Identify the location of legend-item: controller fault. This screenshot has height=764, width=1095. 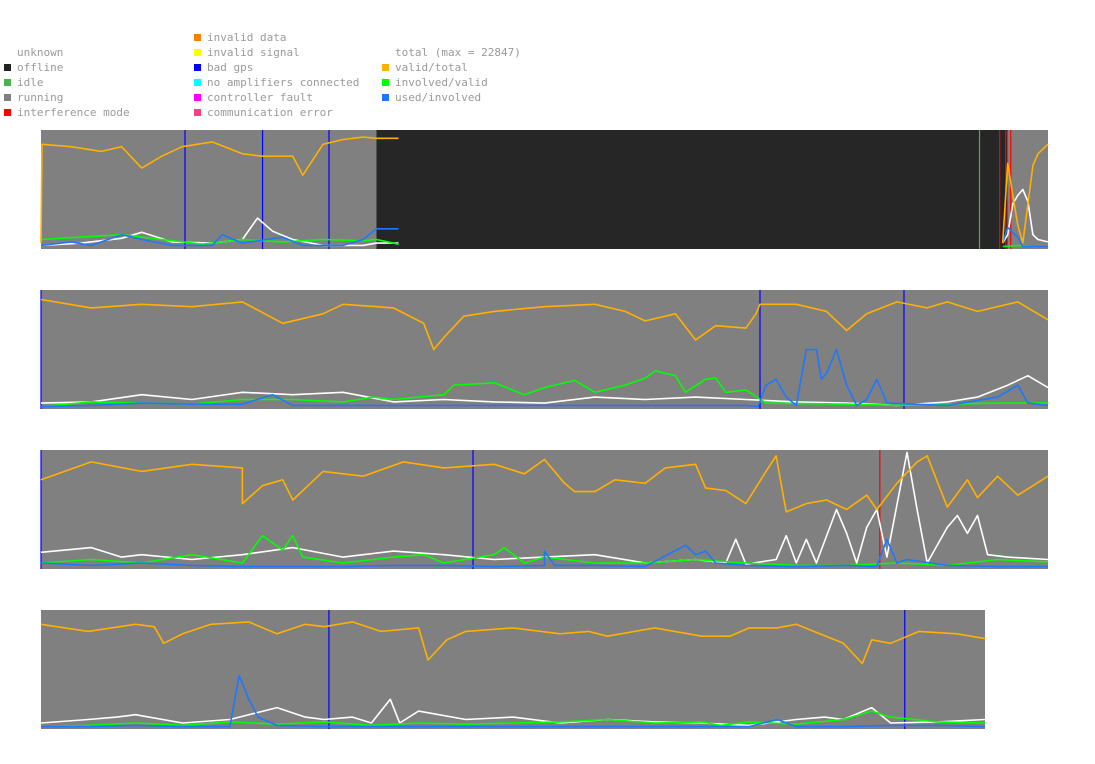
(276, 97).